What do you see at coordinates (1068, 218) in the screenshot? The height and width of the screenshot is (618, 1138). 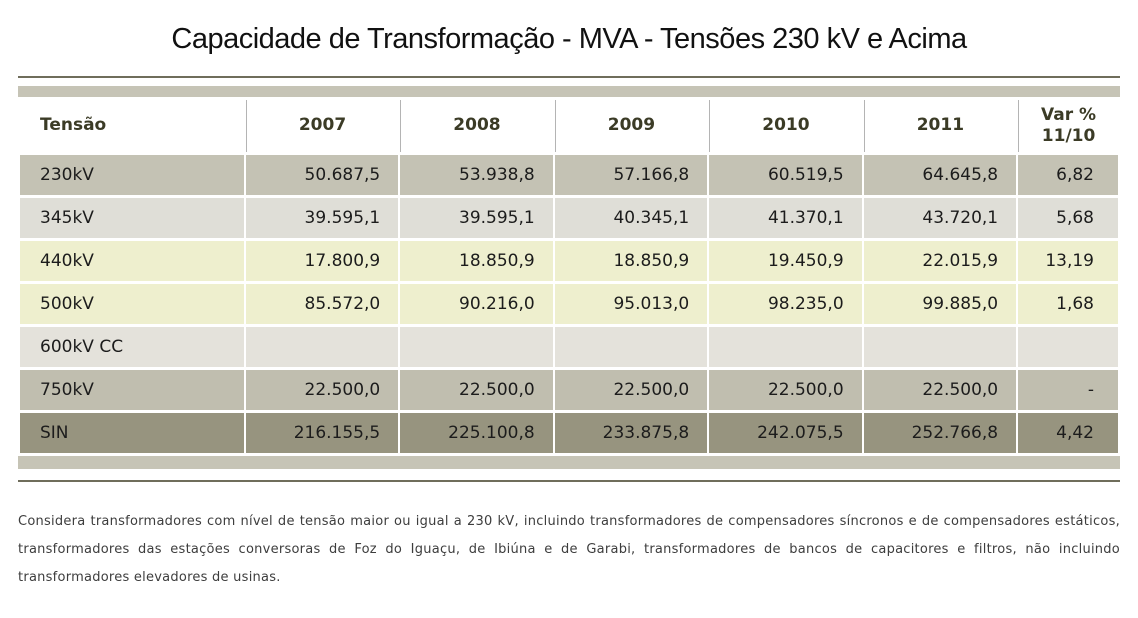 I see `row-value: 5,68` at bounding box center [1068, 218].